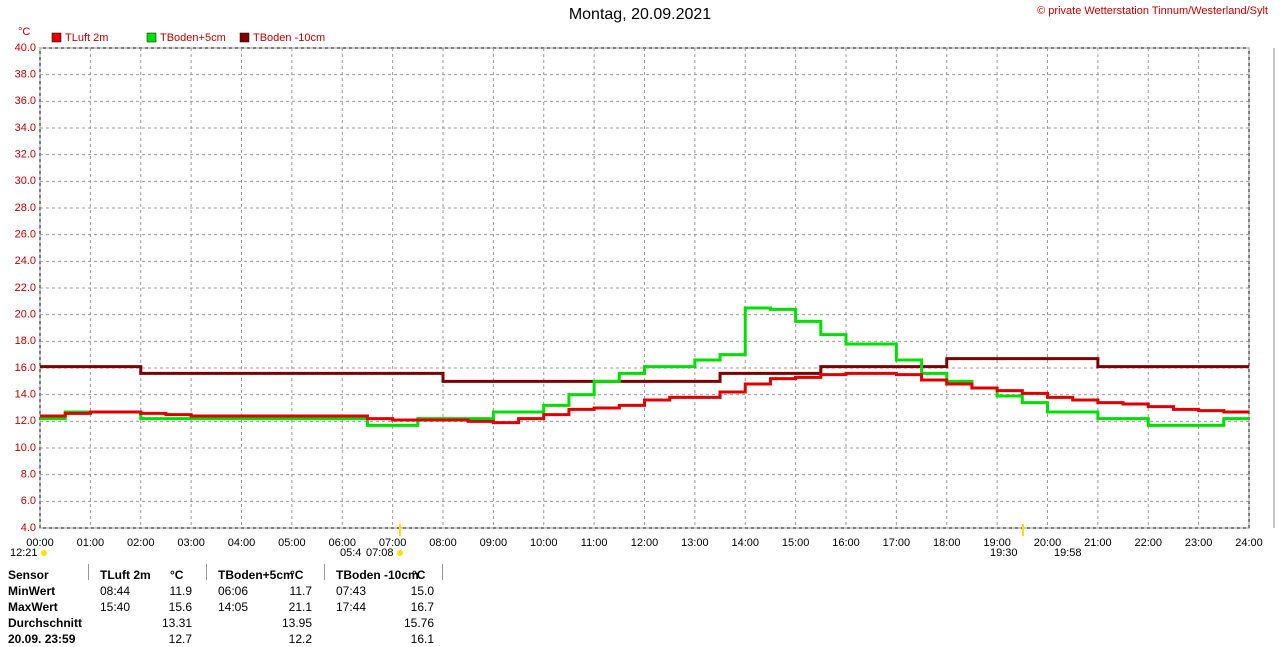 The image size is (1280, 647). I want to click on x-tick-label: 24:00, so click(1249, 543).